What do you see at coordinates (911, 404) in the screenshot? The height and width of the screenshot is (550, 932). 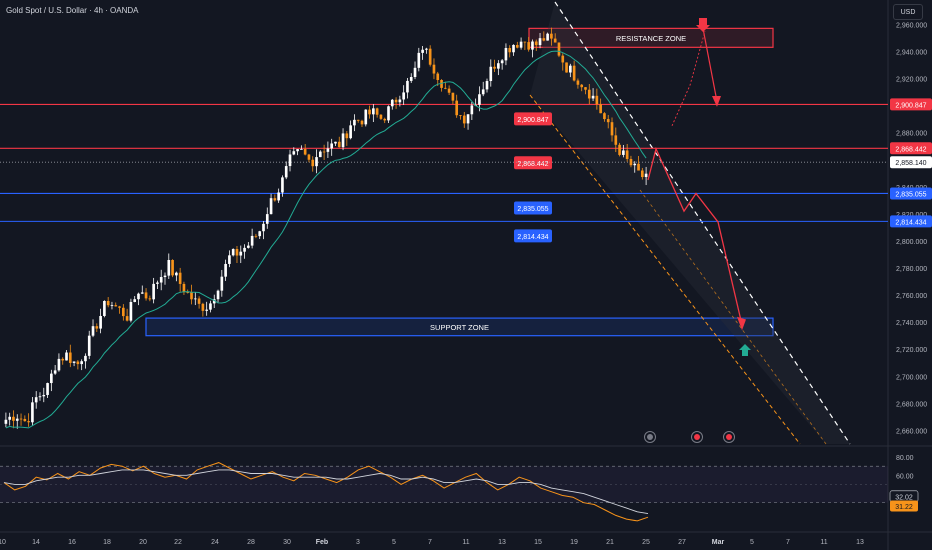 I see `y-tick-label: 2,680.000` at bounding box center [911, 404].